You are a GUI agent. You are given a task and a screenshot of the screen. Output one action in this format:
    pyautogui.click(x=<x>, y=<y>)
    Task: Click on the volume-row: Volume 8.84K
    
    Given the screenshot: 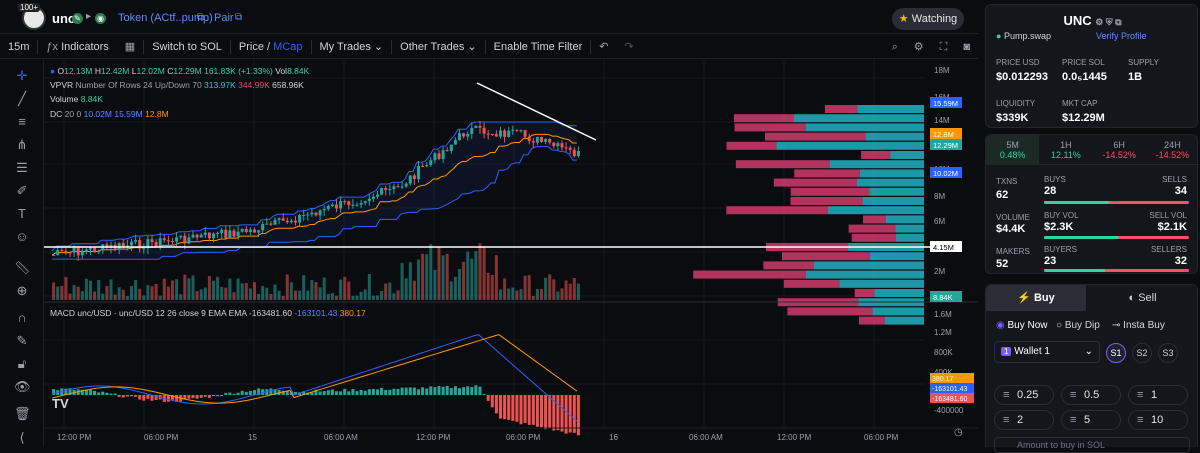 What is the action you would take?
    pyautogui.click(x=179, y=99)
    